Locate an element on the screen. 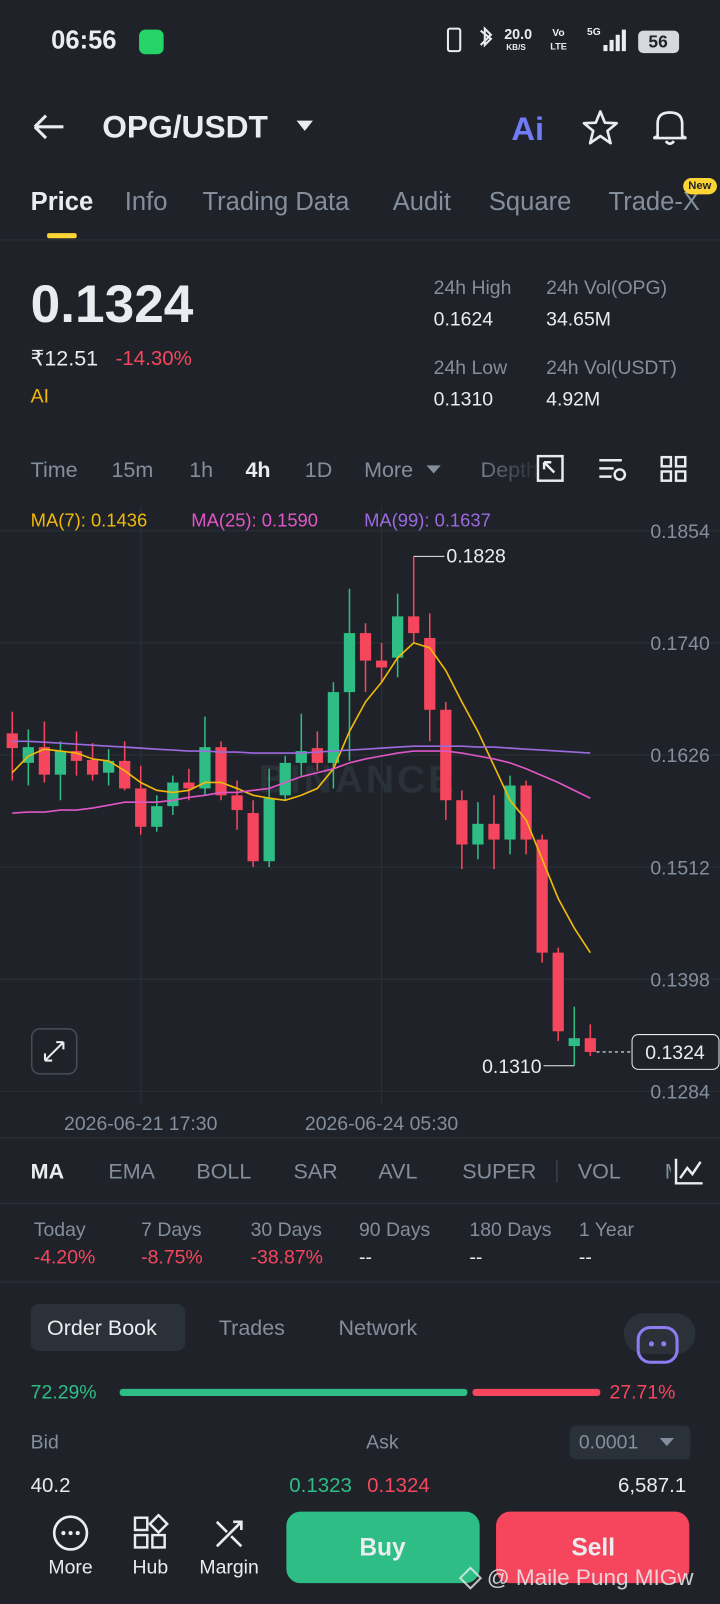  sell-button is located at coordinates (593, 1547).